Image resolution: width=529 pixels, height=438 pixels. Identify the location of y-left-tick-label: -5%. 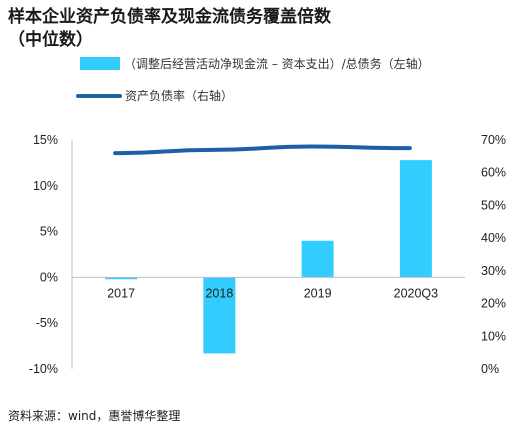
(47, 323).